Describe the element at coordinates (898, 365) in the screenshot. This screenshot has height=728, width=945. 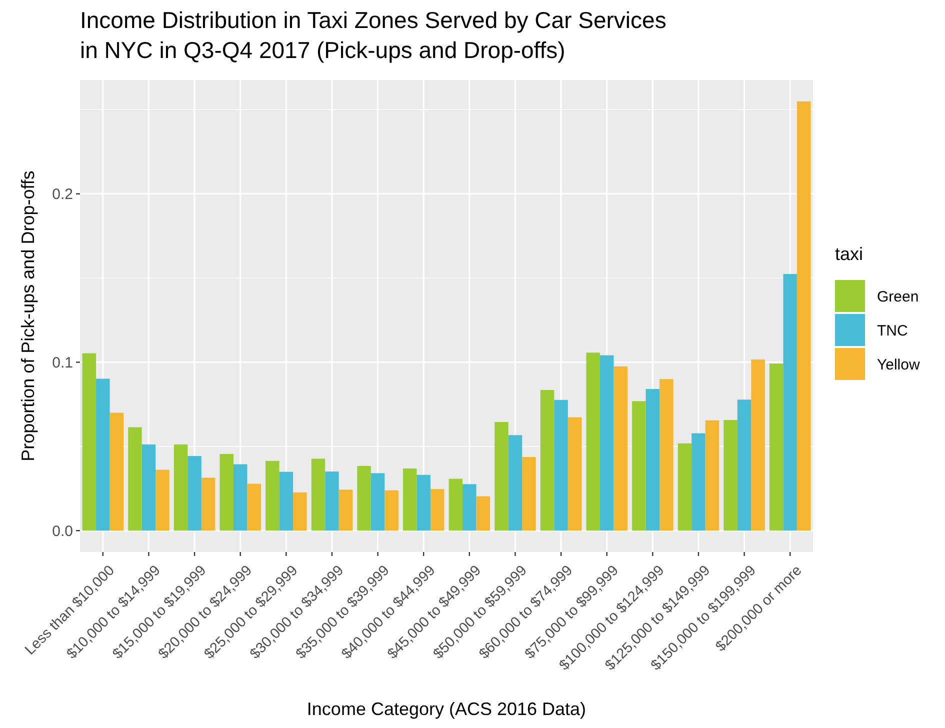
I see `legend-label: Yellow` at that location.